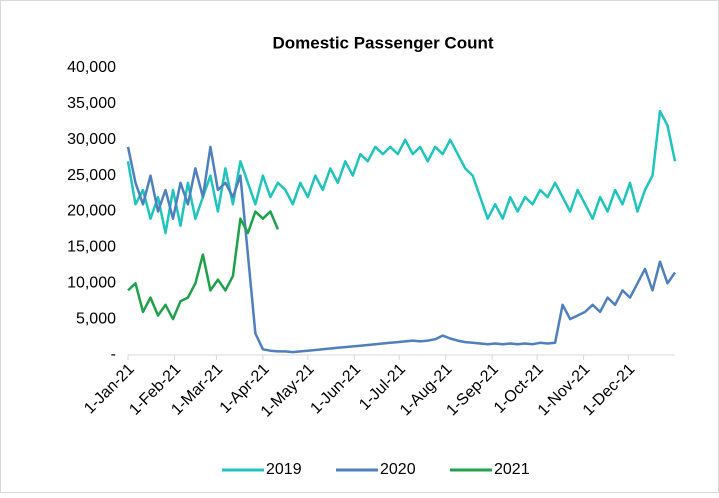 The image size is (719, 498). What do you see at coordinates (382, 42) in the screenshot?
I see `chart-title: Domestic Passenger Count` at bounding box center [382, 42].